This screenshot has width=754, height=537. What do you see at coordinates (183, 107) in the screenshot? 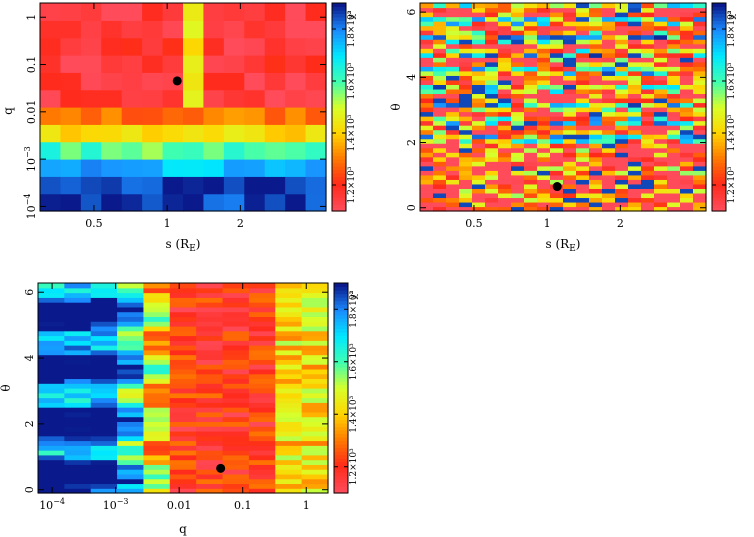
I see `plot-frame` at bounding box center [183, 107].